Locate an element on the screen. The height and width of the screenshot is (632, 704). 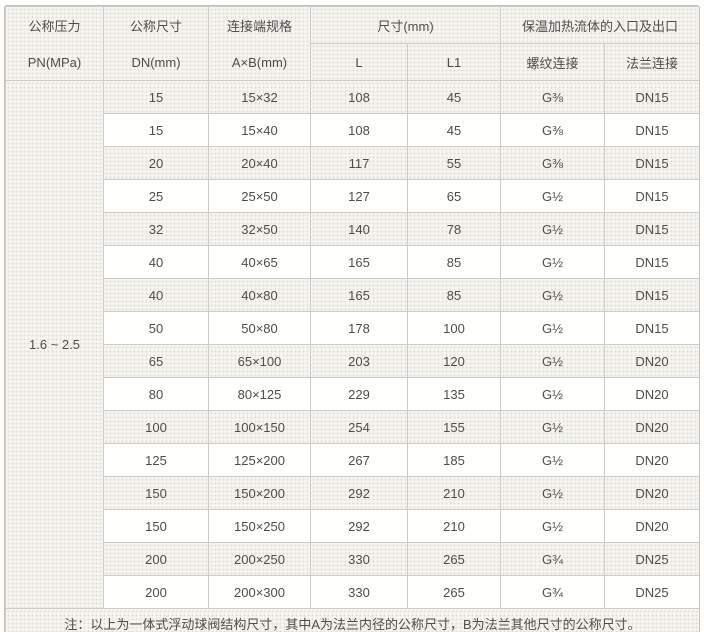
header-dn: 公称尺寸 DN(mm) is located at coordinates (156, 43).